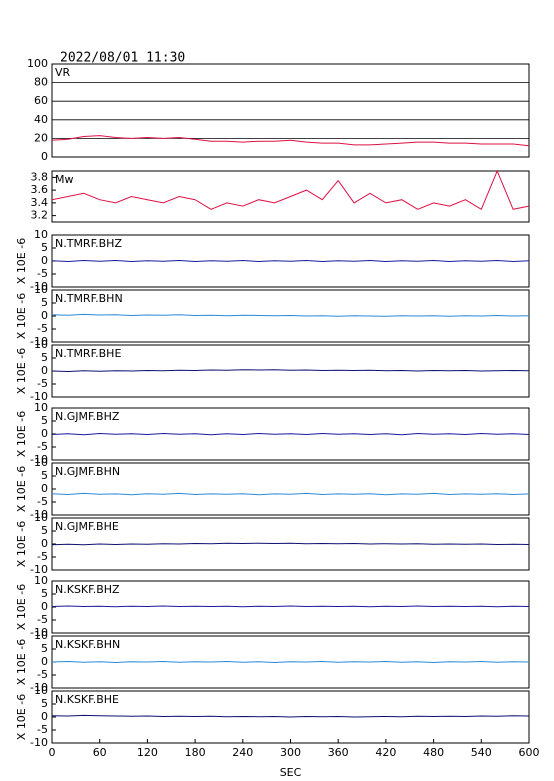 This screenshot has height=781, width=554. I want to click on x-tick-label: 180, so click(195, 752).